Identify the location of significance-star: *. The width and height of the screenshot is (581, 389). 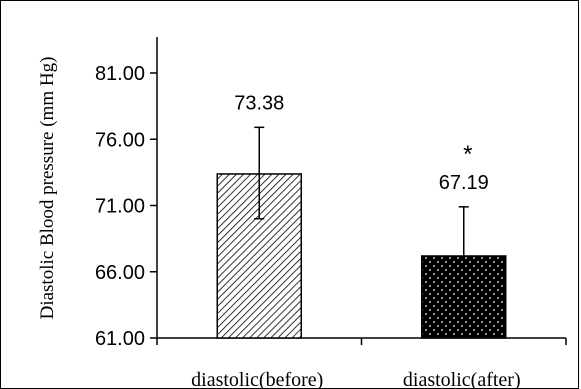
(467, 154).